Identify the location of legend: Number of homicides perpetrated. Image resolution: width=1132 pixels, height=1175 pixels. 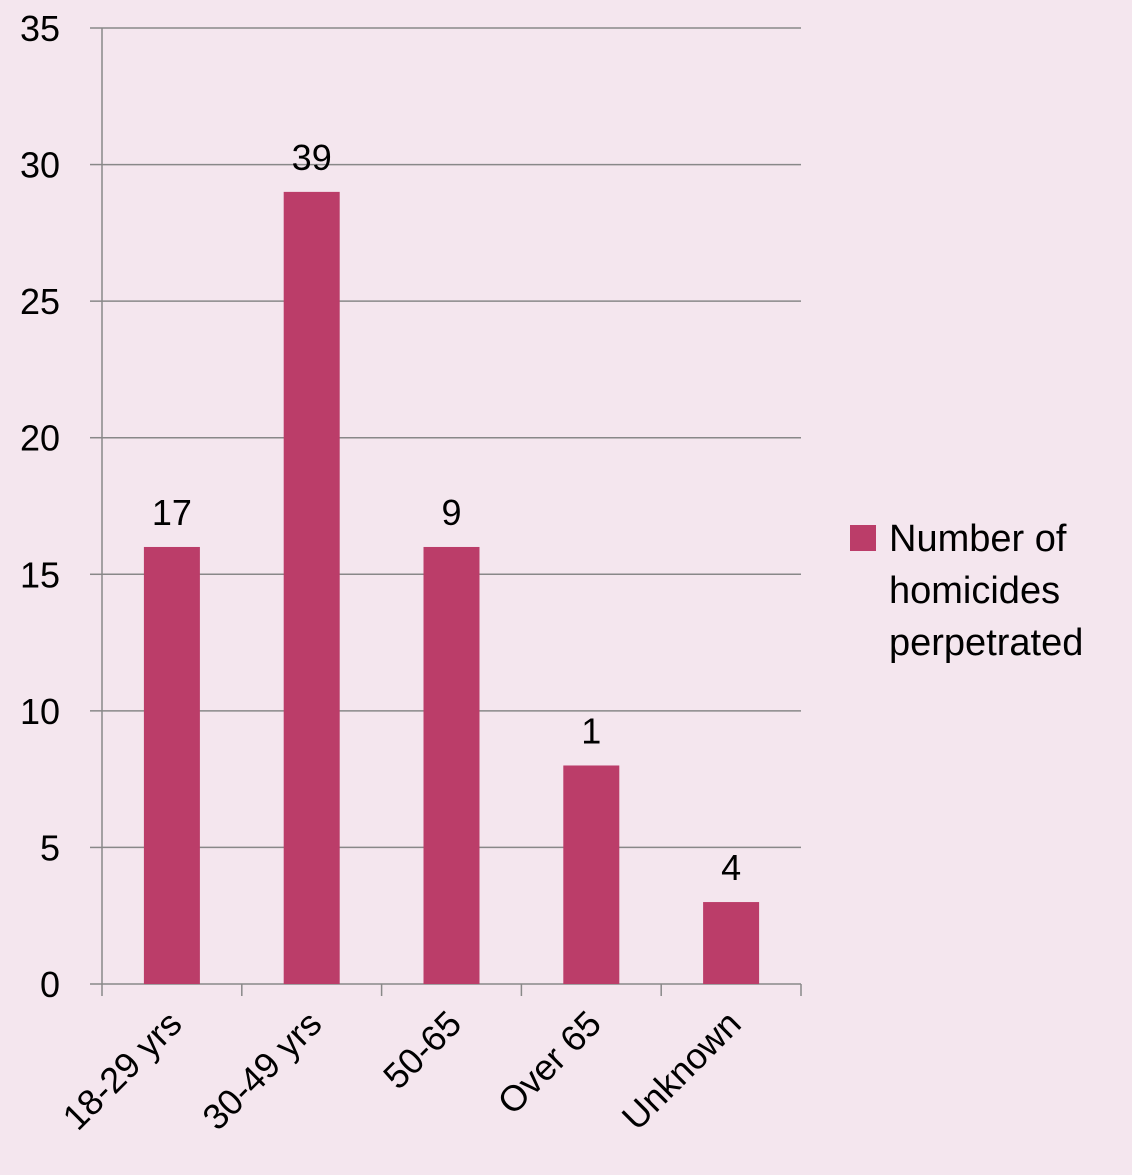
(966, 591).